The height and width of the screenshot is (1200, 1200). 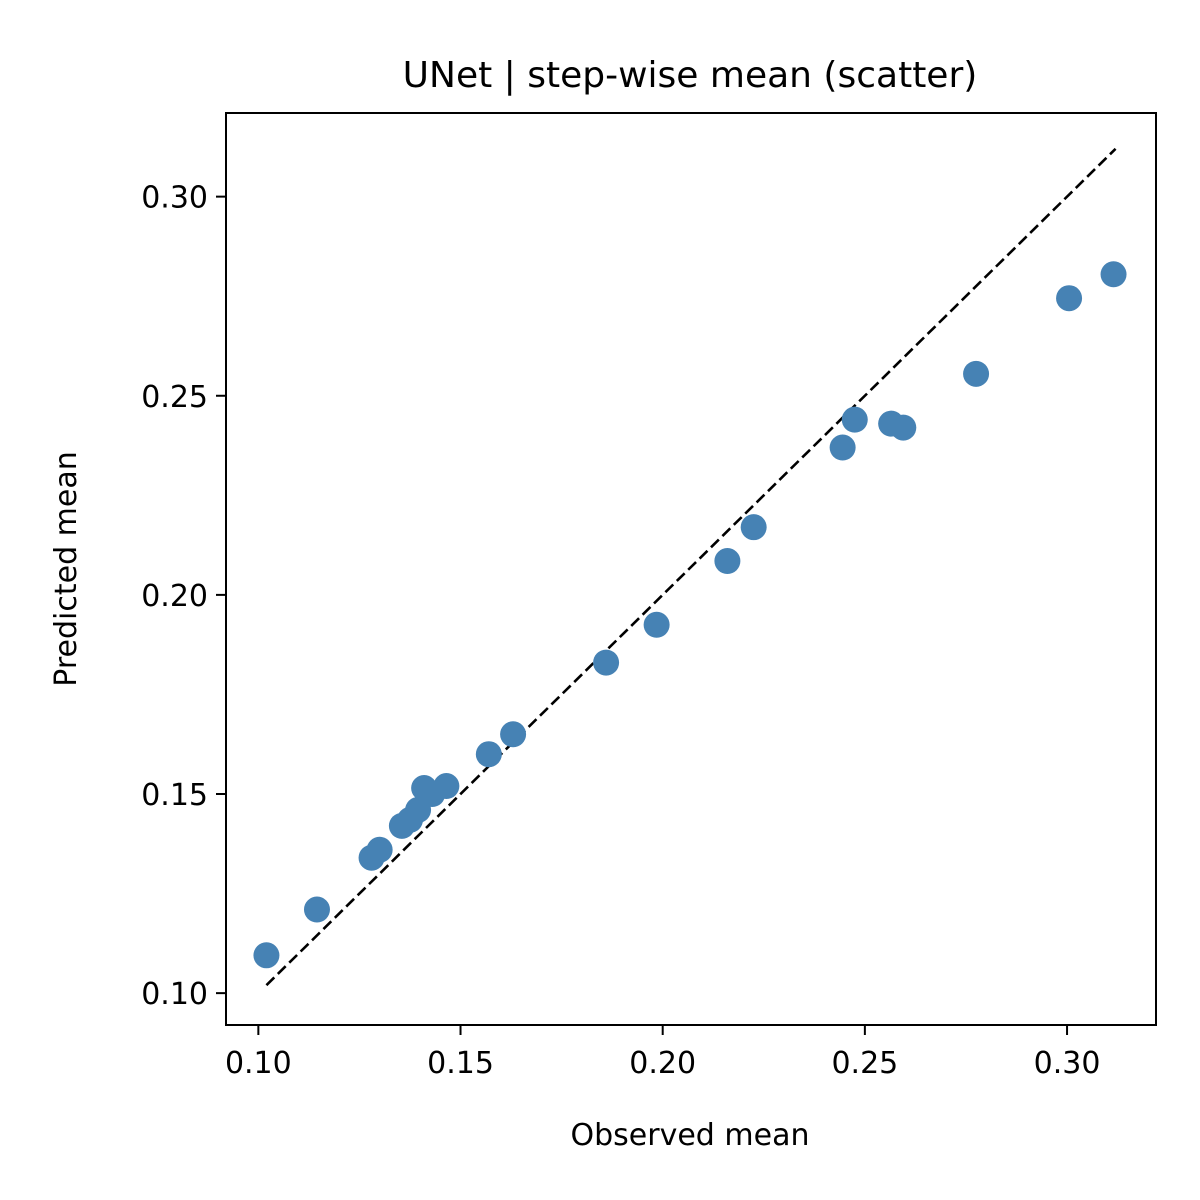 I want to click on x-tick-label-0: 0.10, so click(x=258, y=1063).